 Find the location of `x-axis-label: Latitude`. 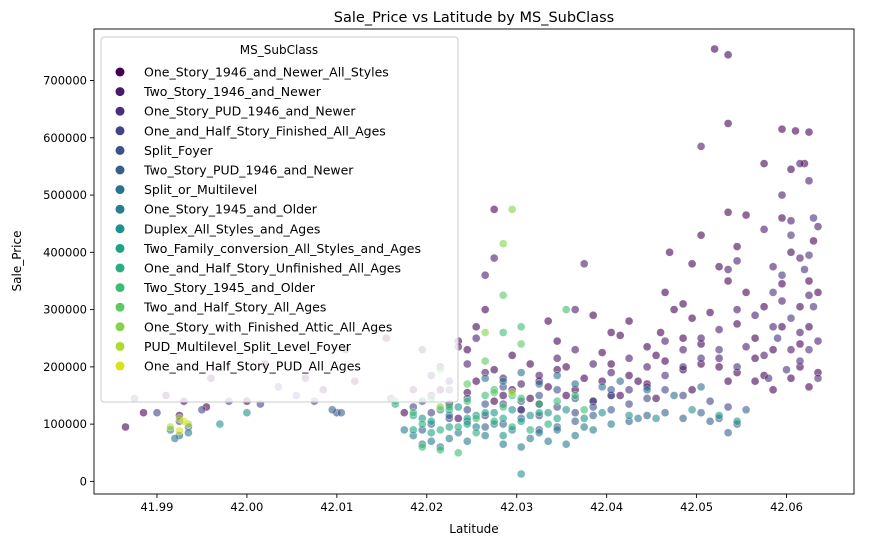

x-axis-label: Latitude is located at coordinates (473, 529).